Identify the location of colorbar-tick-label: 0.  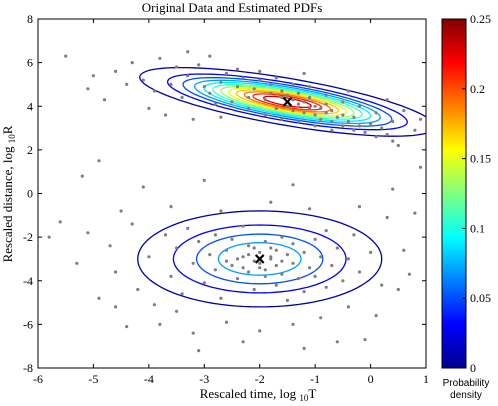
(473, 368).